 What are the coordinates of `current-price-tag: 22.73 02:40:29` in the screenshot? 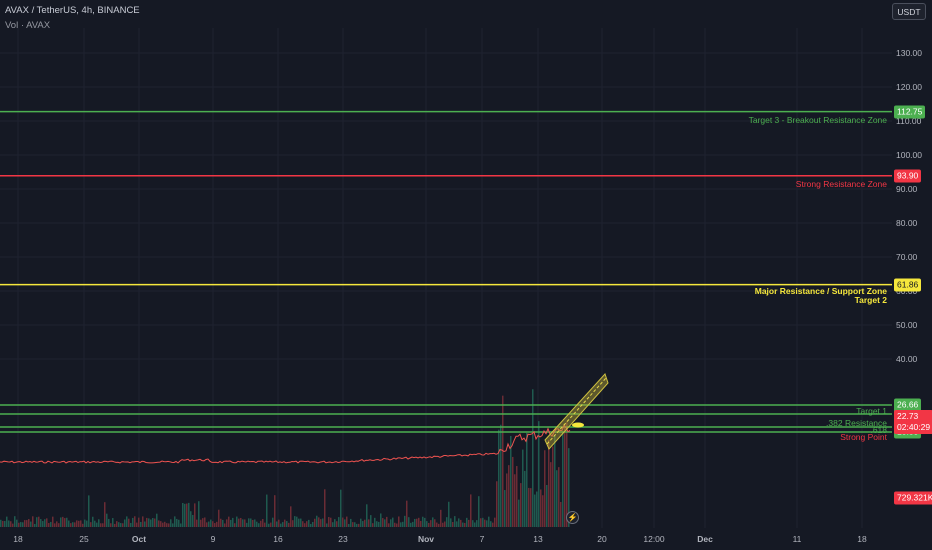 It's located at (913, 422).